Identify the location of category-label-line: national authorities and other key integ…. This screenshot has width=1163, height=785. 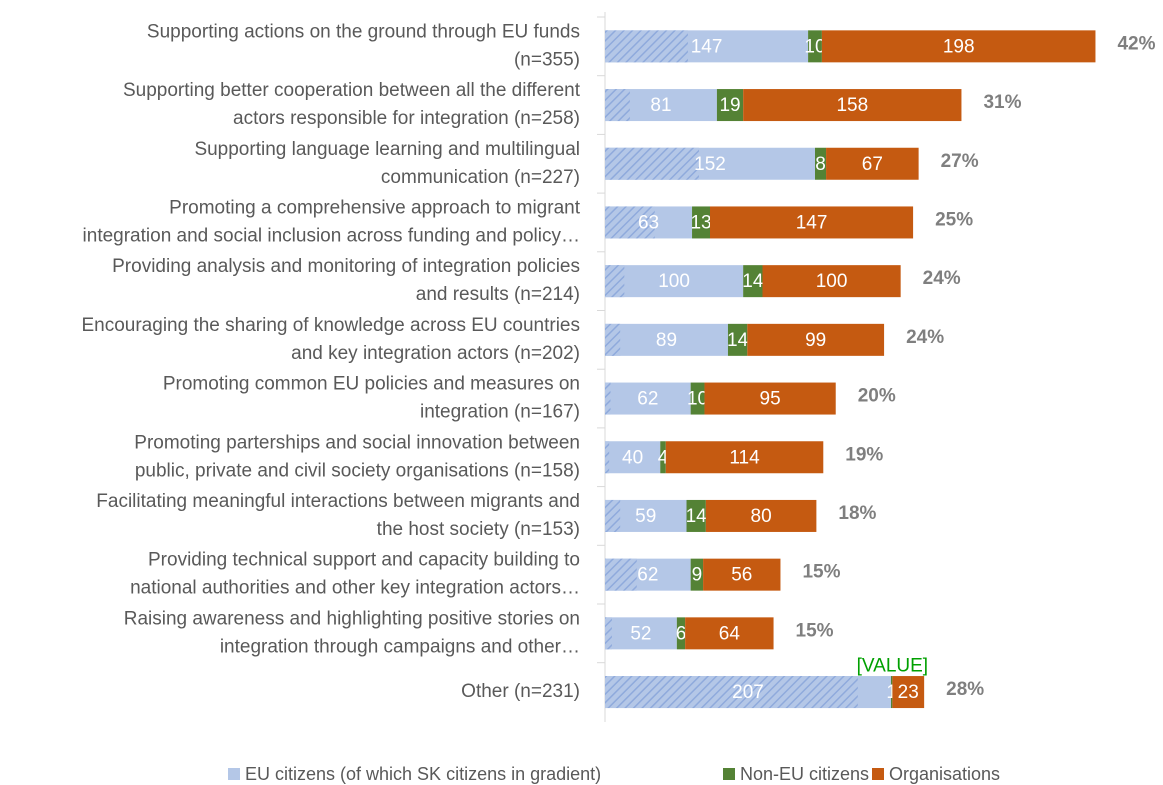
(355, 588).